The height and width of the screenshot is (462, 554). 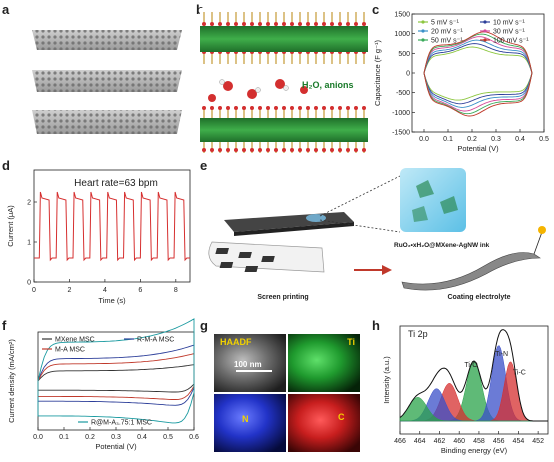 What do you see at coordinates (418, 334) in the screenshot?
I see `chart-title: Ti 2p` at bounding box center [418, 334].